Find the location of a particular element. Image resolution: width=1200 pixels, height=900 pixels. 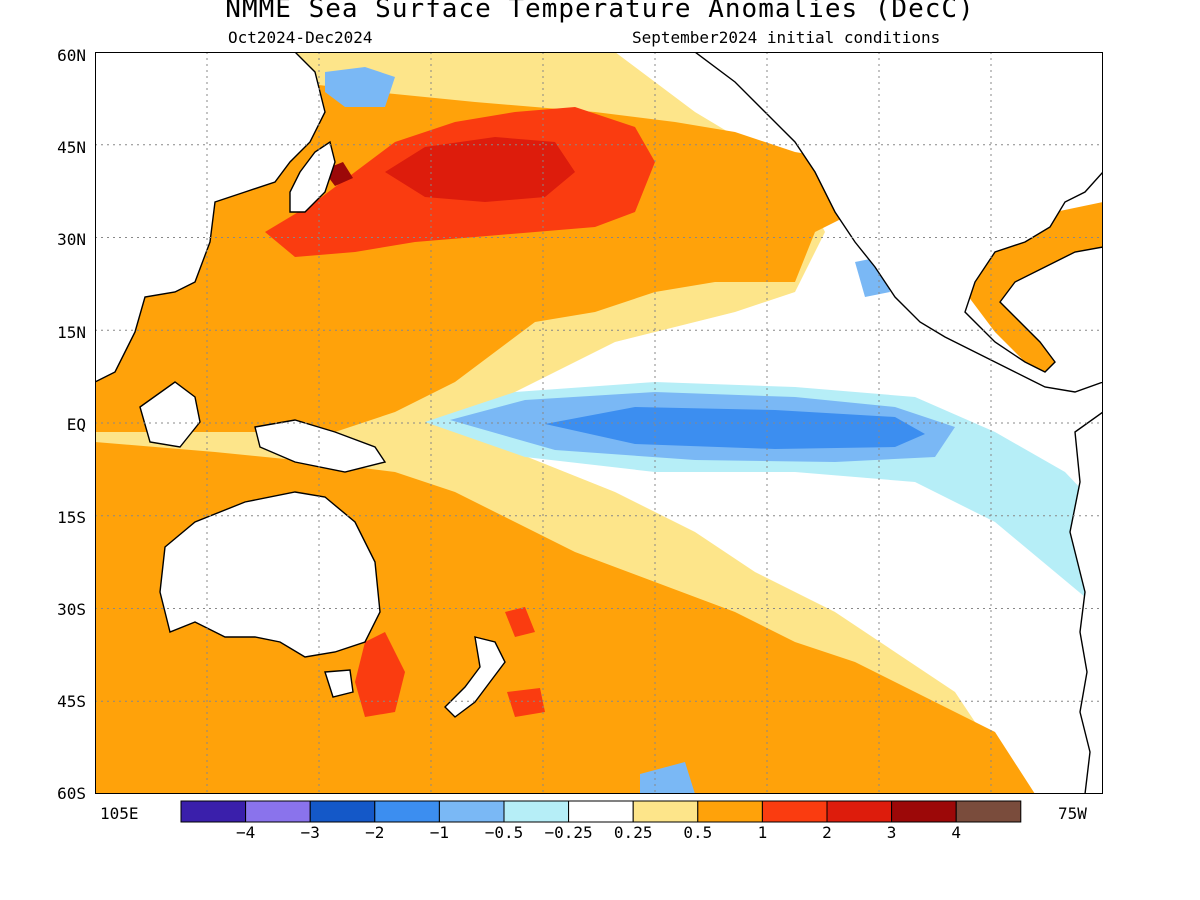

cold-patch-southern is located at coordinates (667, 778).